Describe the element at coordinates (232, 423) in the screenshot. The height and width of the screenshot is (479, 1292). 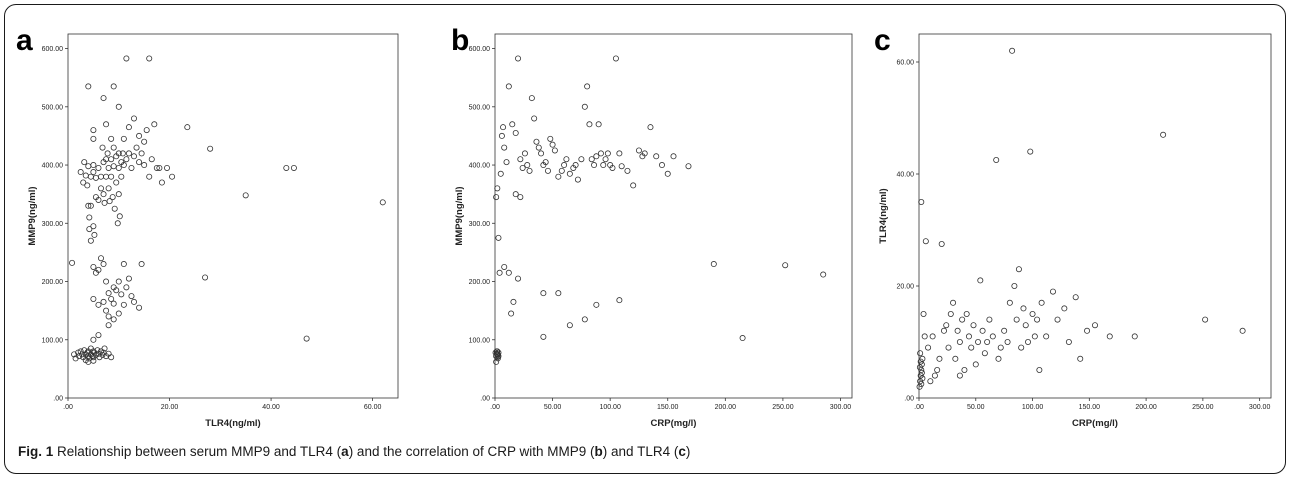
I see `x-axis-label: TLR4(ng/ml)` at that location.